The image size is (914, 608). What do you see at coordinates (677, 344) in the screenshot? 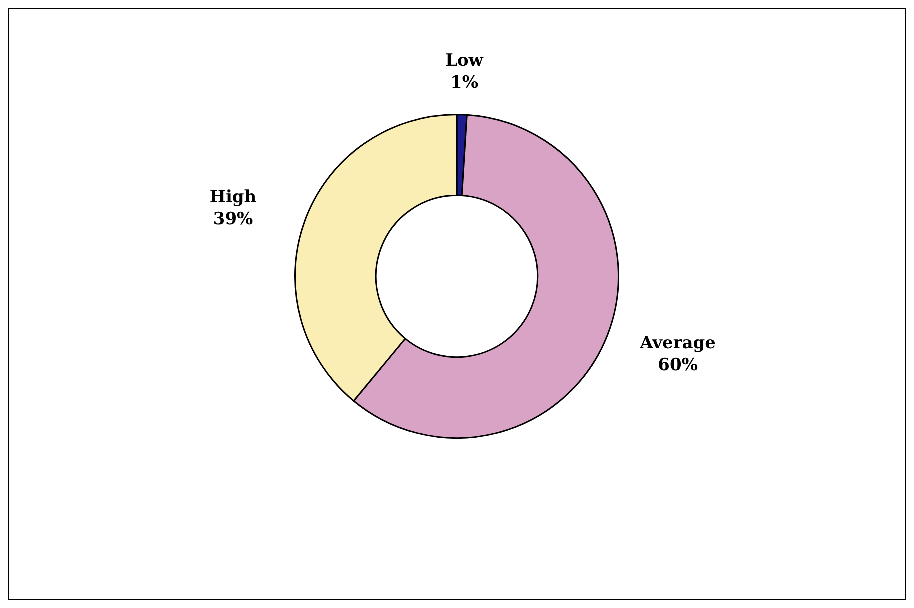
I see `slice-label: Average` at bounding box center [677, 344].